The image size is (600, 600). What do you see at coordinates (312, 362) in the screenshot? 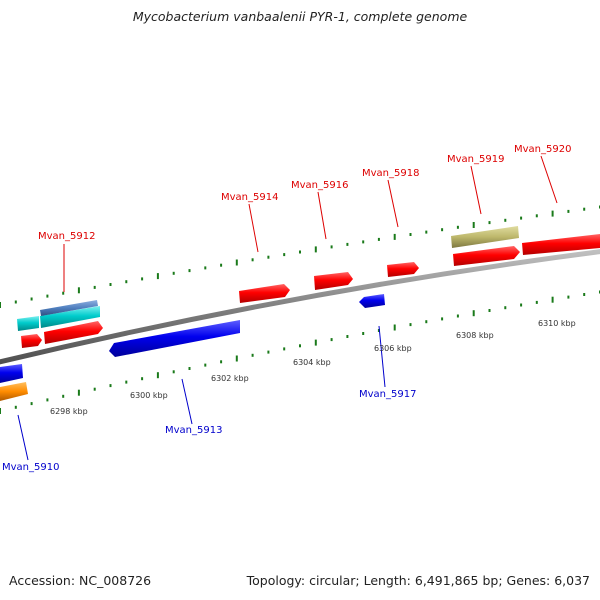
I see `scale-label: 6304 kbp` at bounding box center [312, 362].